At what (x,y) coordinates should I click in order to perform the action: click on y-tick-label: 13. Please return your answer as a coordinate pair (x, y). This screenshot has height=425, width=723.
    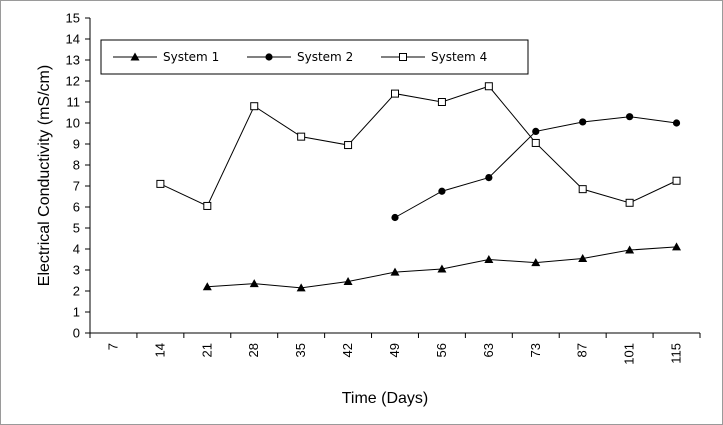
    Looking at the image, I should click on (73, 60).